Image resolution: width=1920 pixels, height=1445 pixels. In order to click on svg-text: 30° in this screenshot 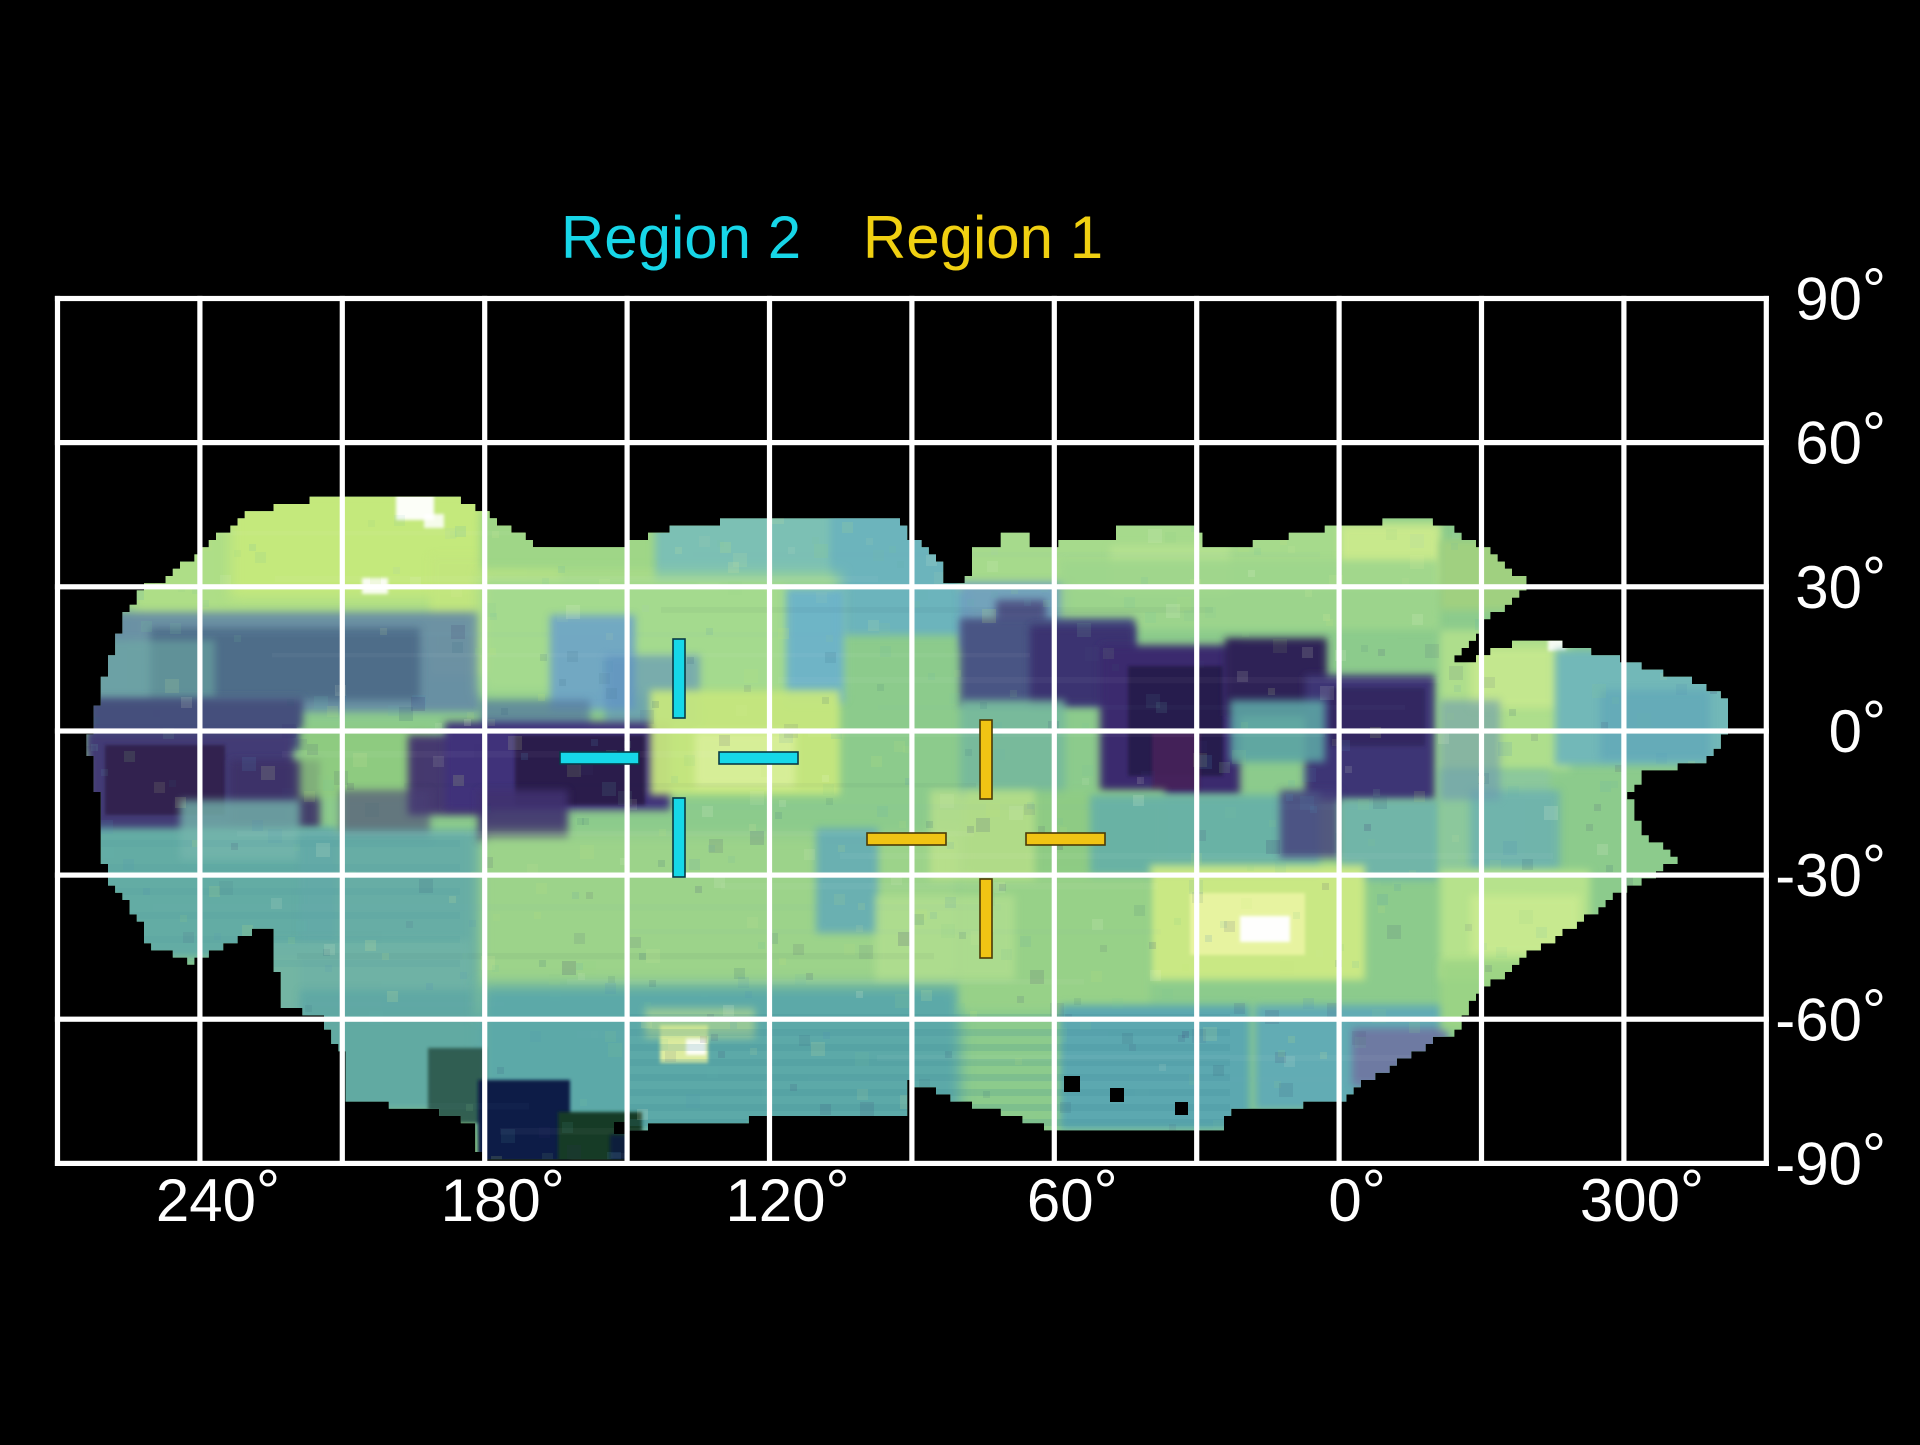, I will do `click(1840, 583)`.